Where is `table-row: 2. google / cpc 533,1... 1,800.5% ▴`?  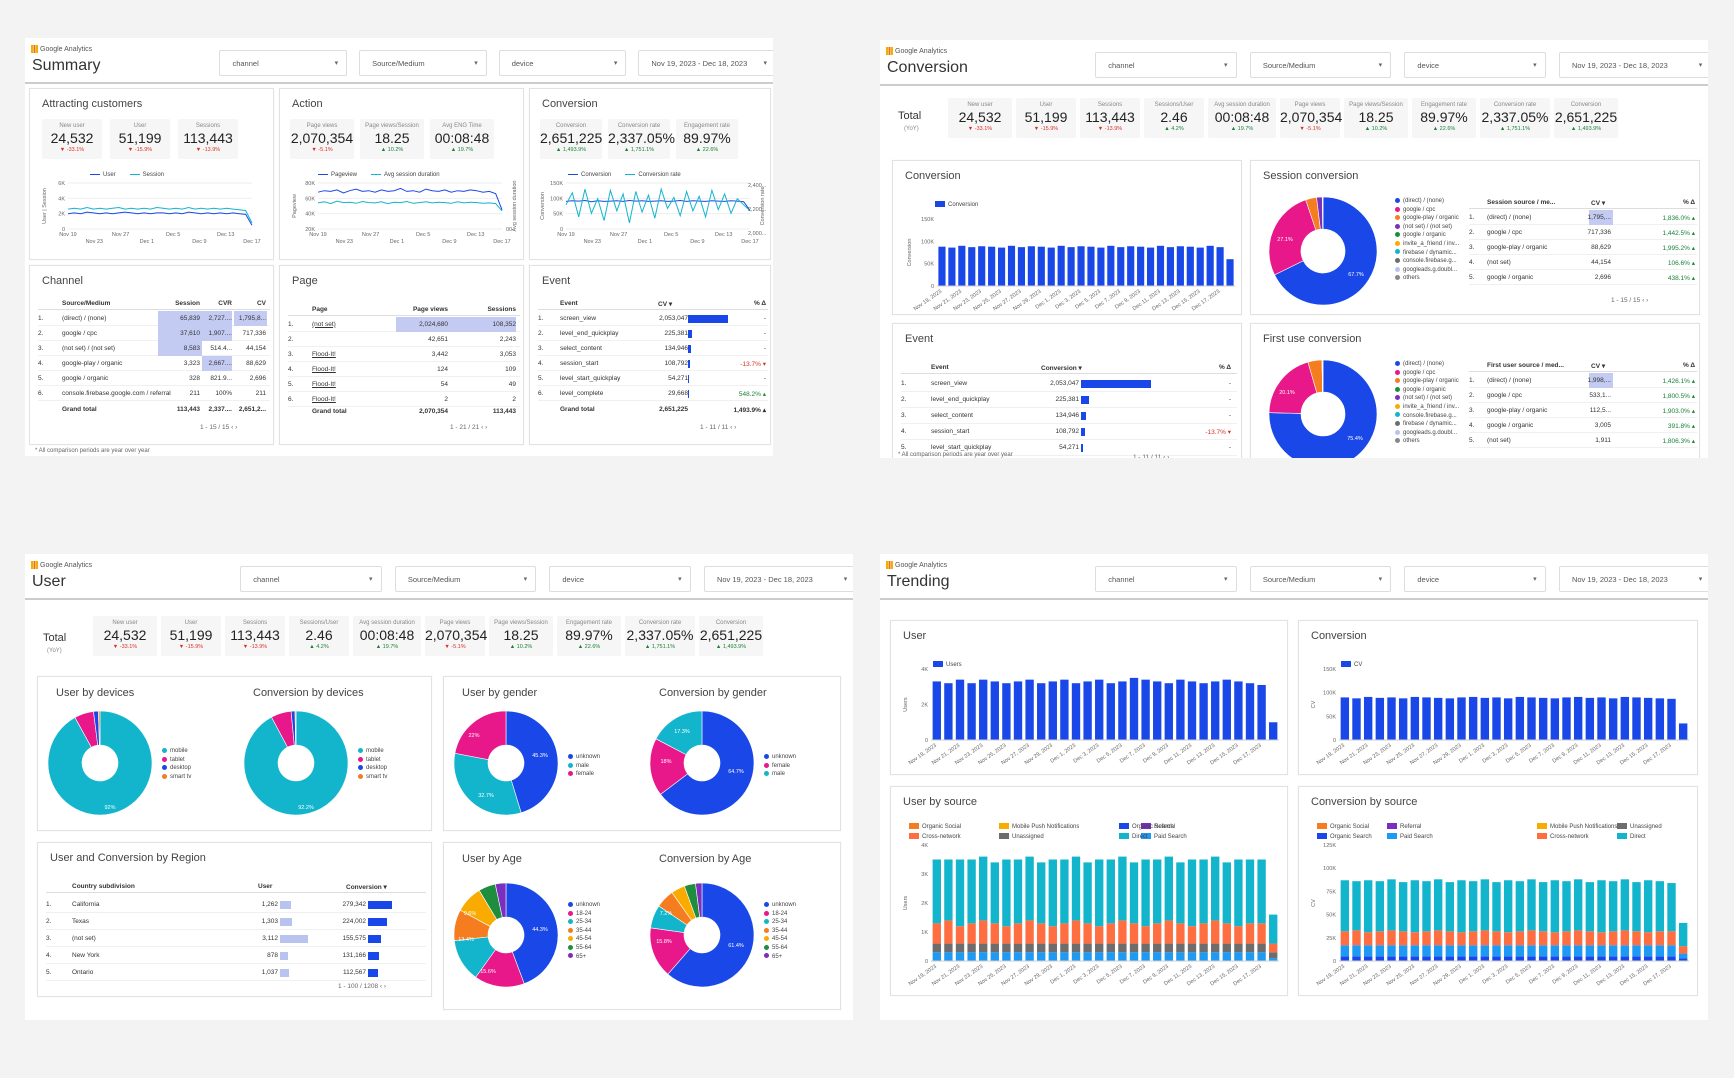 table-row: 2. google / cpc 533,1... 1,800.5% ▴ is located at coordinates (1583, 395).